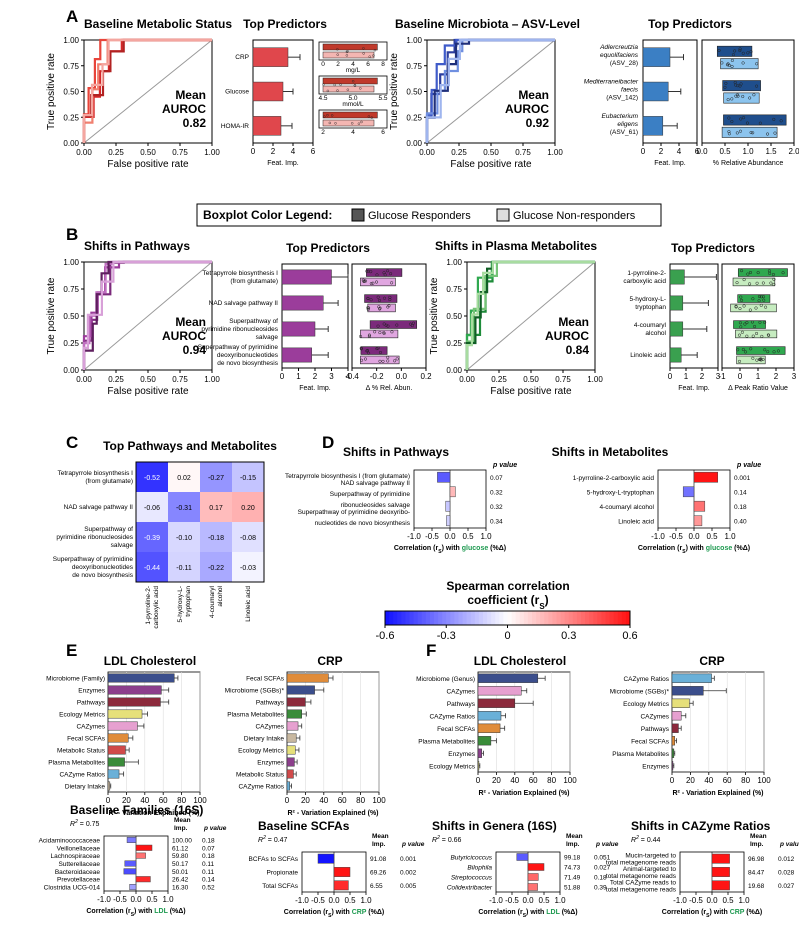 This screenshot has width=799, height=938. What do you see at coordinates (248, 537) in the screenshot?
I see `heatmap-cell` at bounding box center [248, 537].